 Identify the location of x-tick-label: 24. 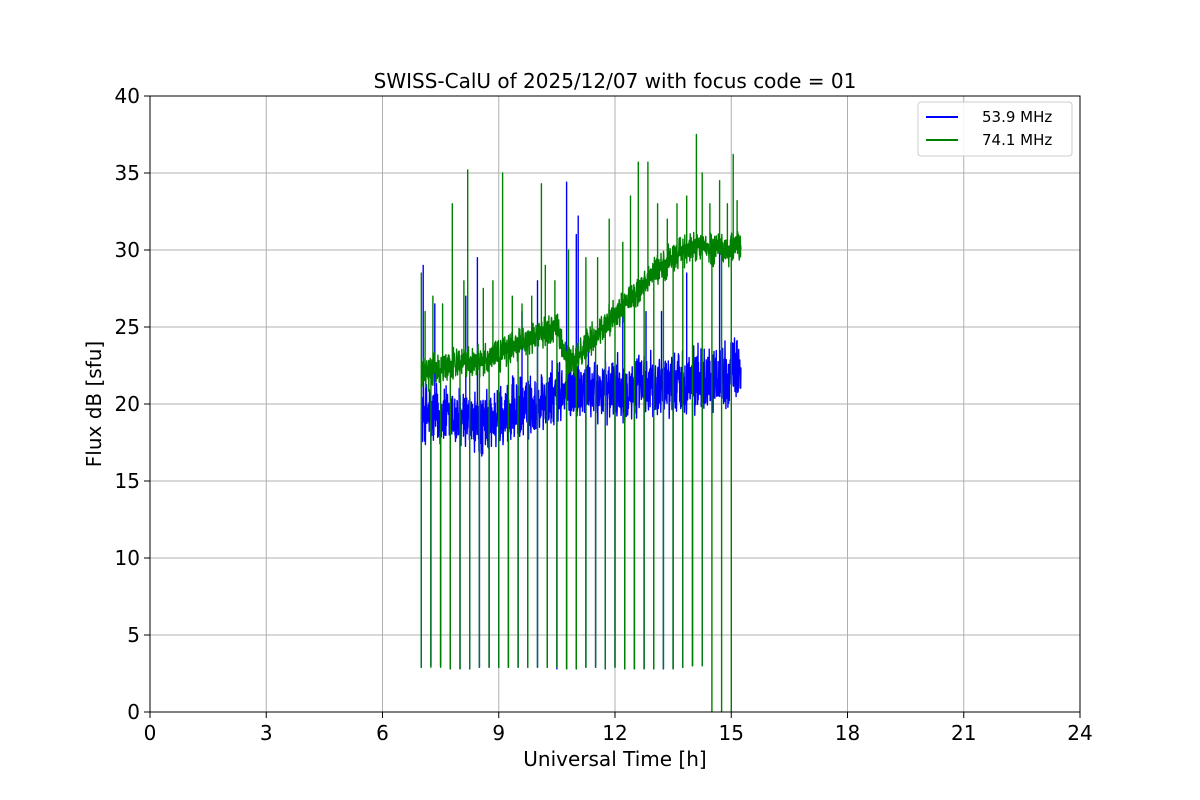
(1079, 733).